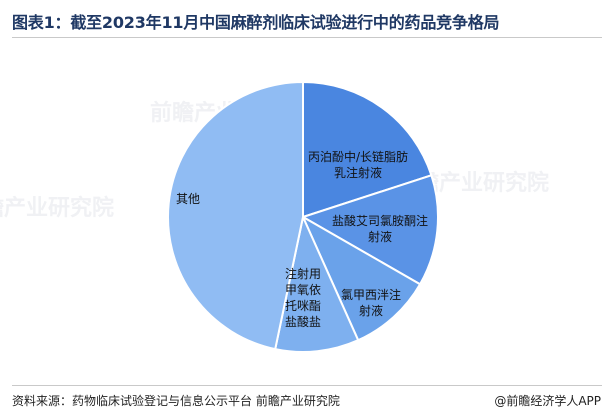  Describe the element at coordinates (358, 156) in the screenshot. I see `slice-label-line: 丙泊酚中/长链脂肪` at that location.